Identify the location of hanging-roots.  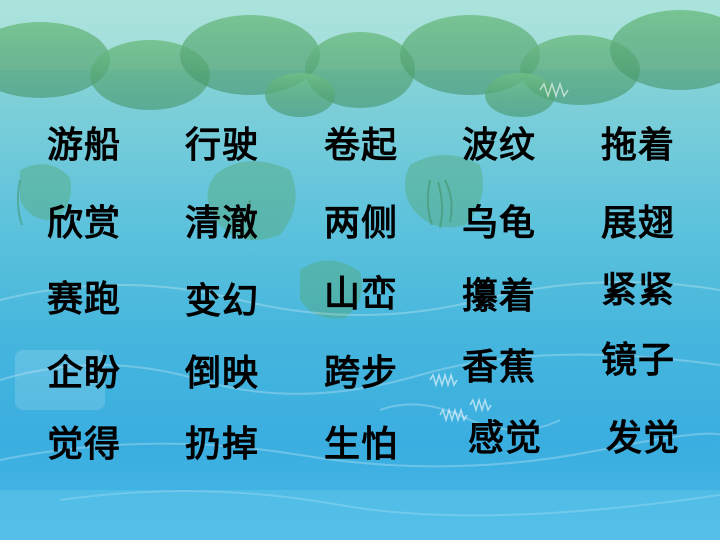
(234, 210).